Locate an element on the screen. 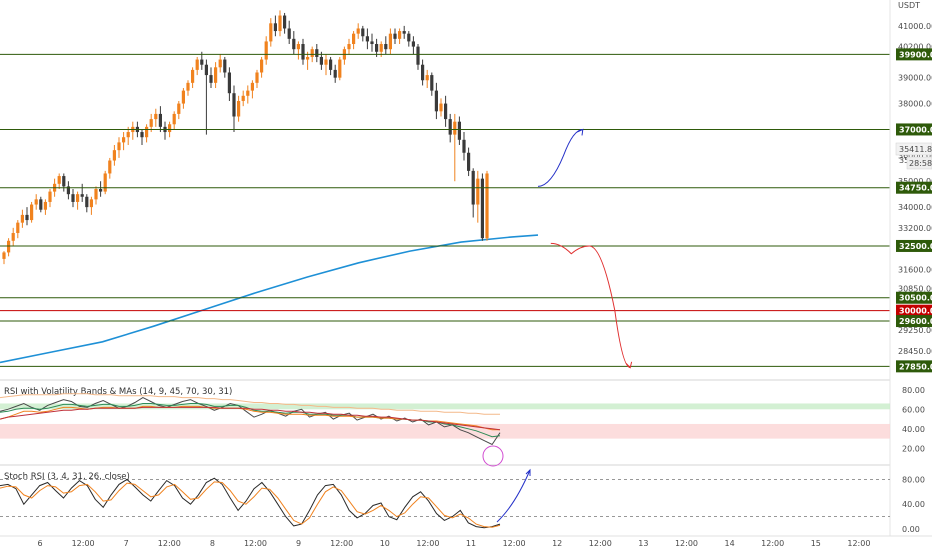 This screenshot has width=932, height=550. price-tick-label: 38000.00 is located at coordinates (915, 104).